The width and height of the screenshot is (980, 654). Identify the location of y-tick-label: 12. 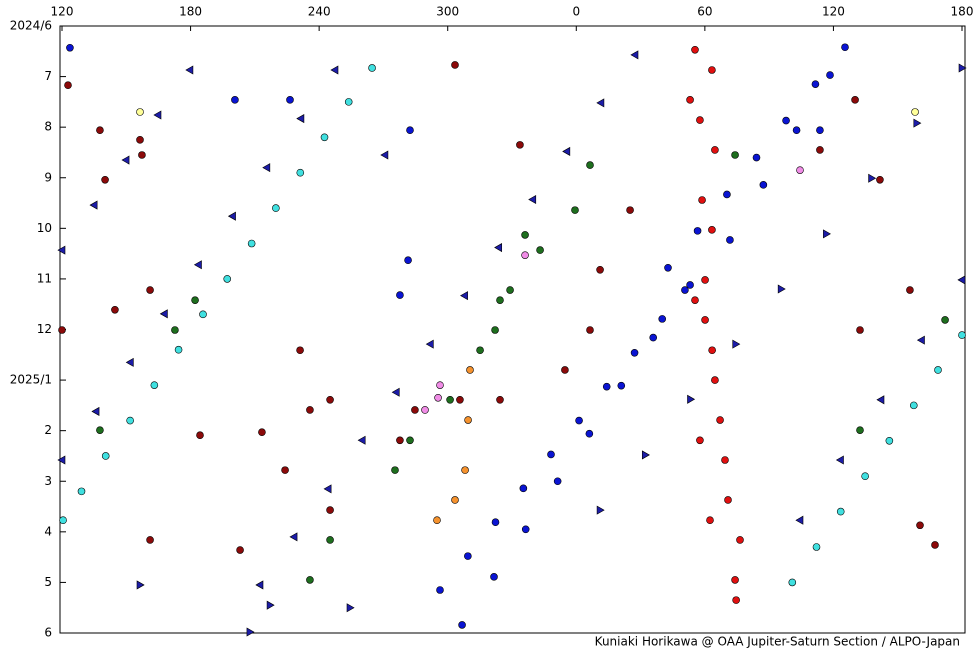
(44, 329).